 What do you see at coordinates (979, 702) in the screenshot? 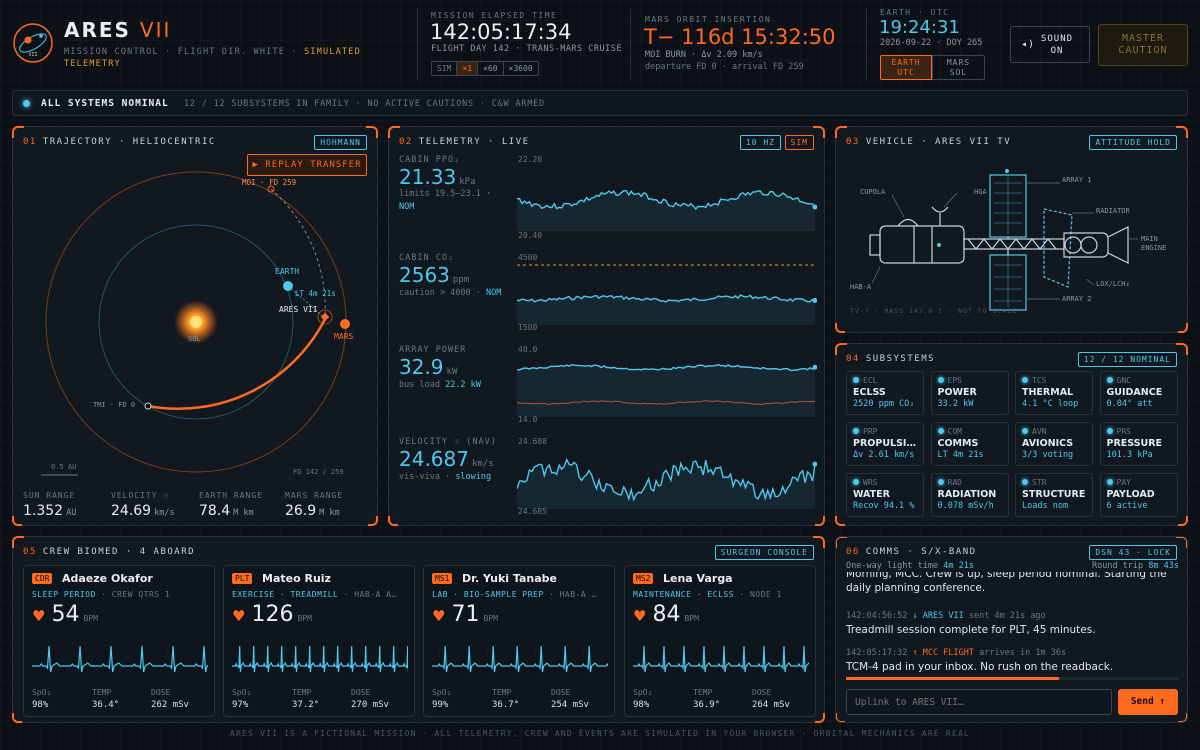
I see `uplink-input` at bounding box center [979, 702].